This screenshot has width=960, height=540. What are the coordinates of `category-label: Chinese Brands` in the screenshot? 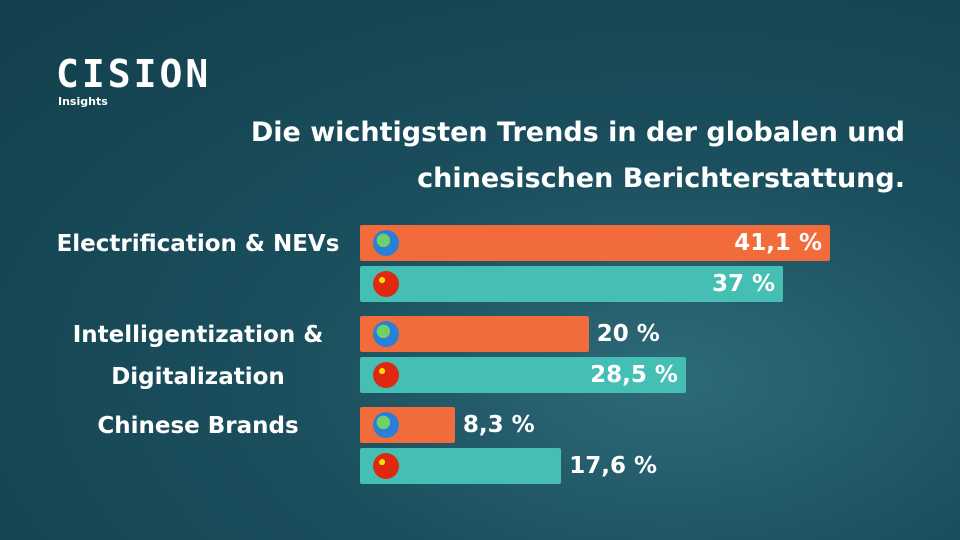 It's located at (198, 426).